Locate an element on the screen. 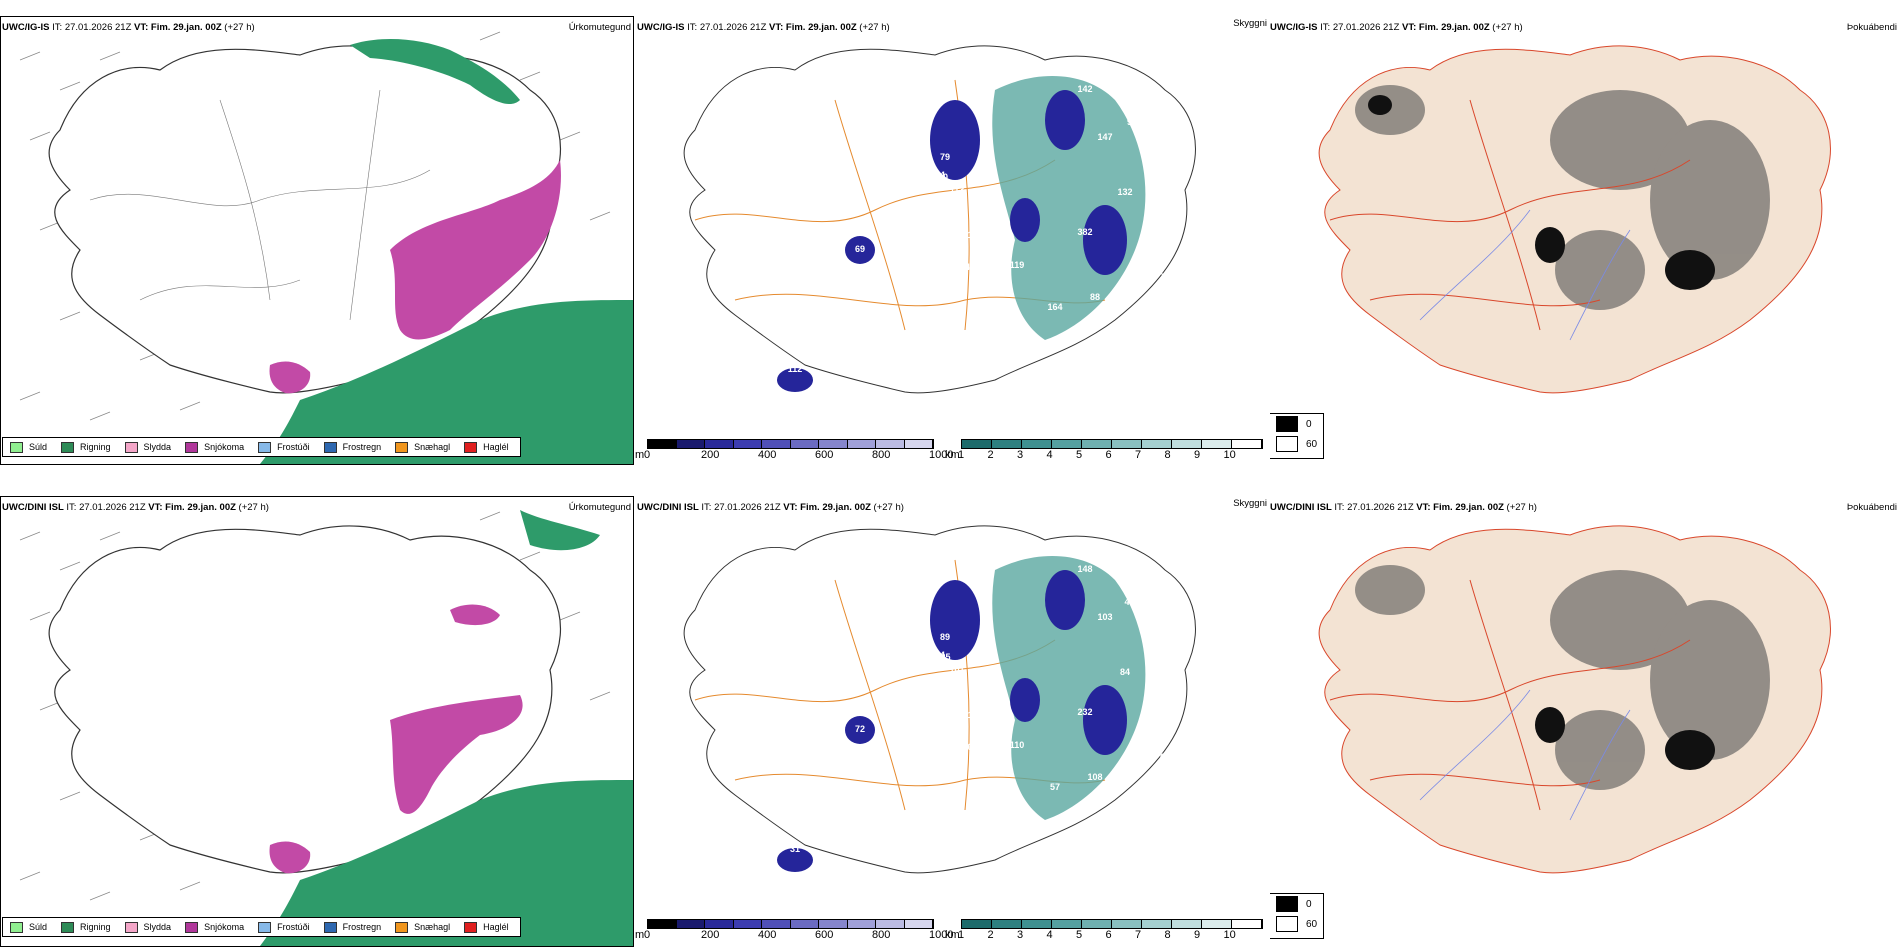 The image size is (1900, 950). legend-label: Frostúði is located at coordinates (293, 447).